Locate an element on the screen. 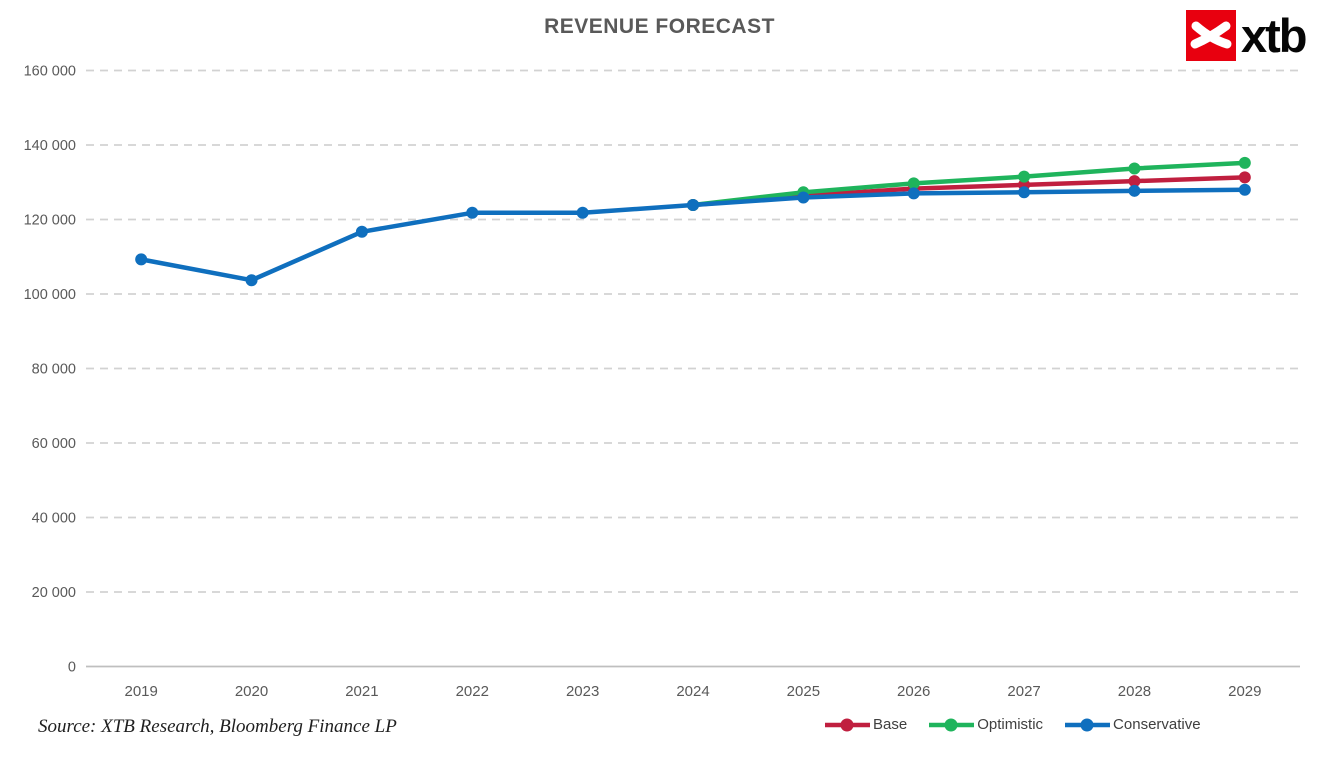  x-tick-label: 2029 is located at coordinates (1244, 691).